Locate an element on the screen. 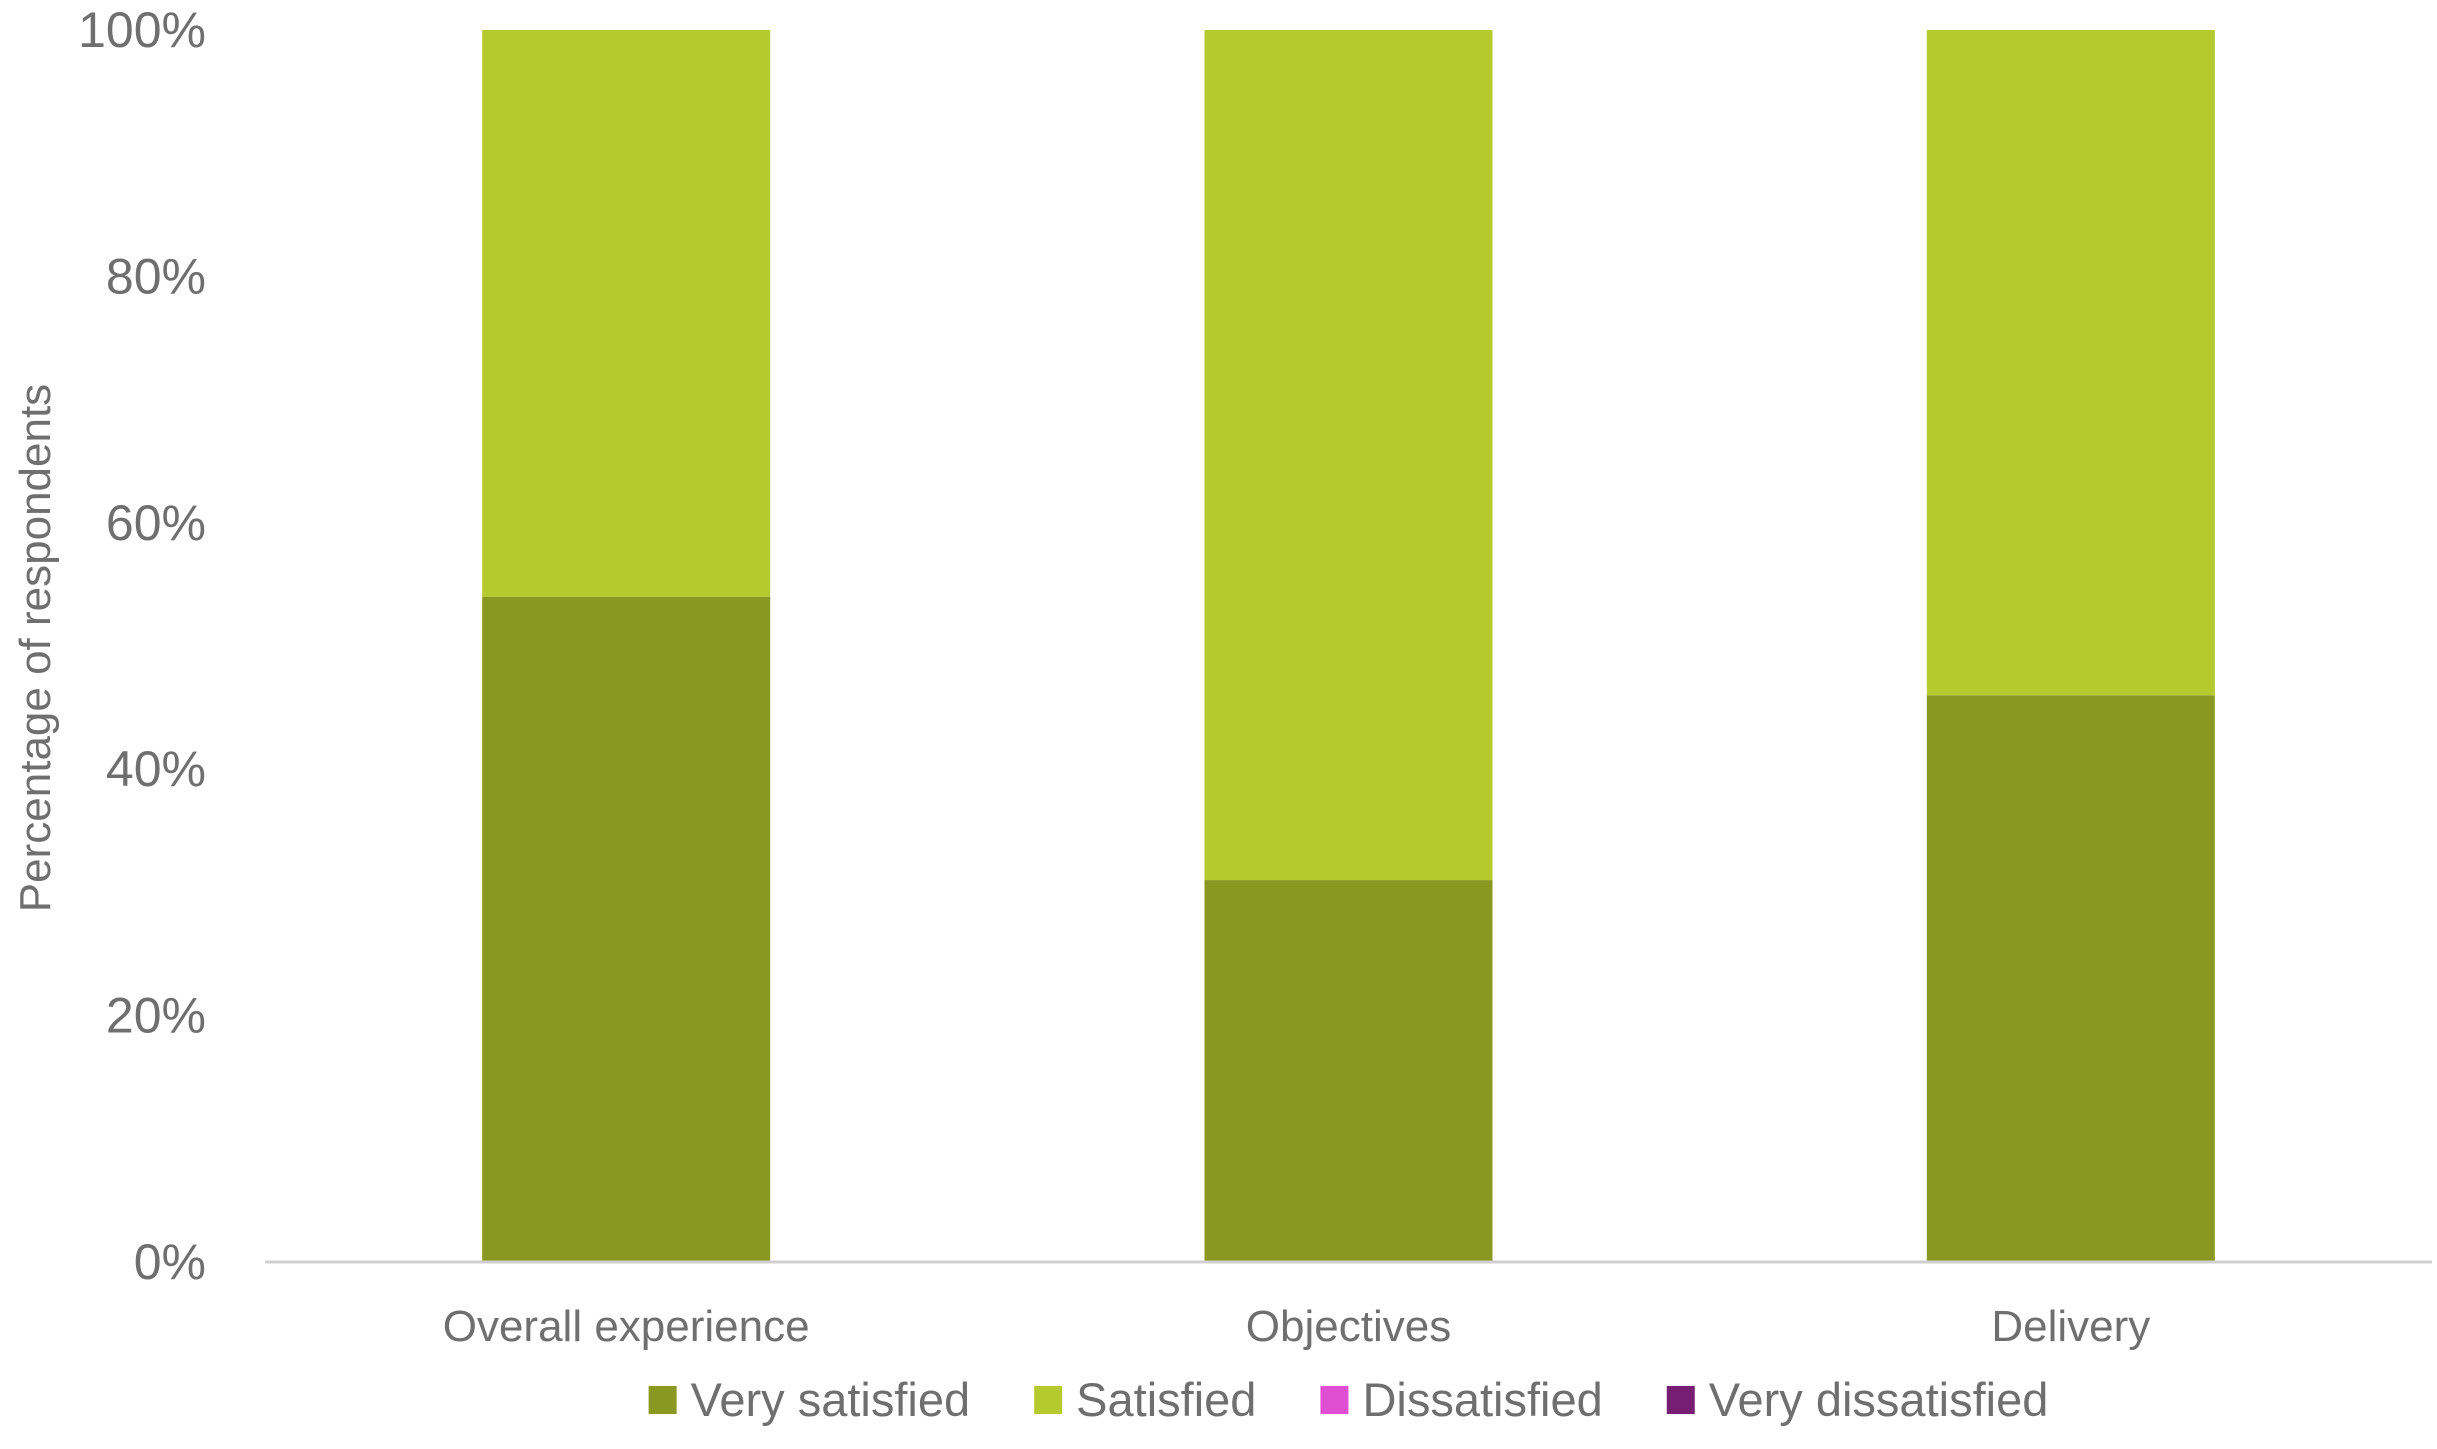 The height and width of the screenshot is (1449, 2437). y-axis-ticks: 0% 20% 40% 60% 80% 100% is located at coordinates (142, 646).